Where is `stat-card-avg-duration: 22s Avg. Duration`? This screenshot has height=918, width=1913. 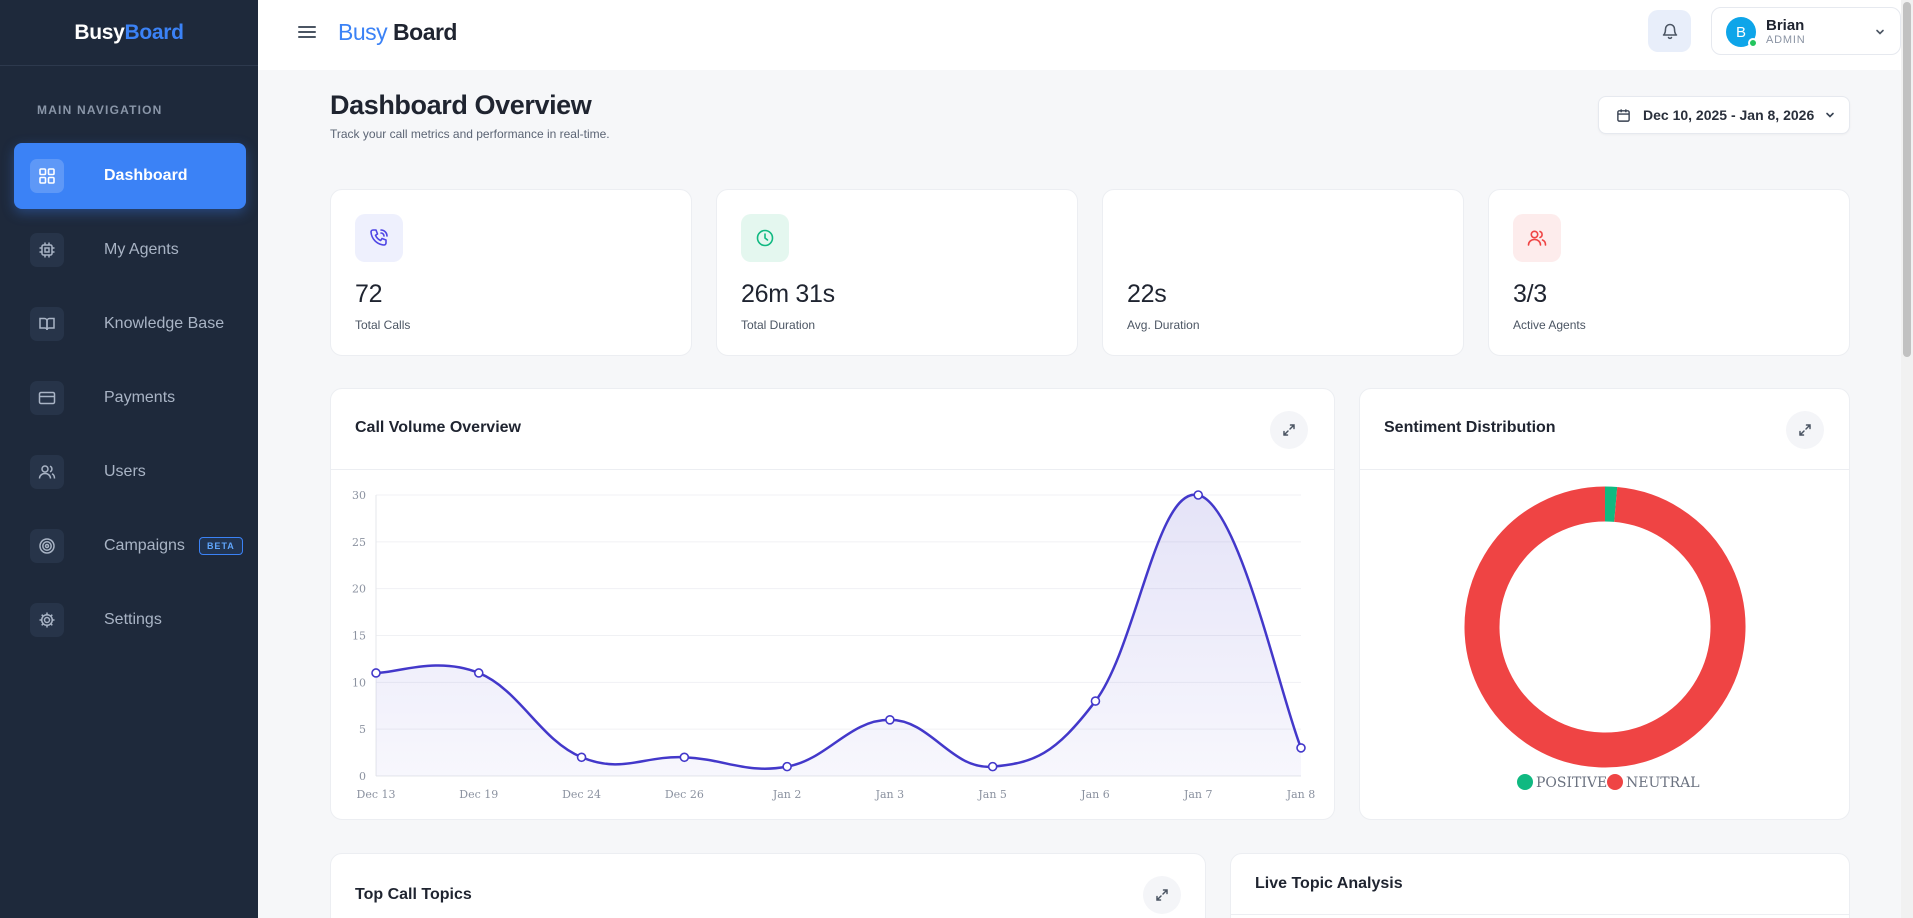
stat-card-avg-duration: 22s Avg. Duration is located at coordinates (1283, 272).